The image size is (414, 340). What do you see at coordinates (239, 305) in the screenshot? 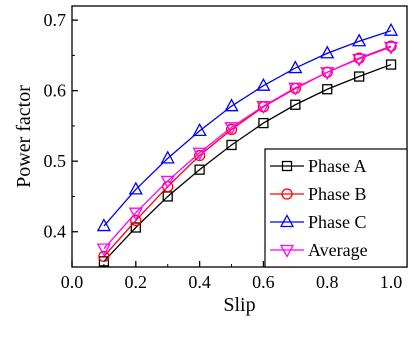
I see `x-axis-label: Slip` at bounding box center [239, 305].